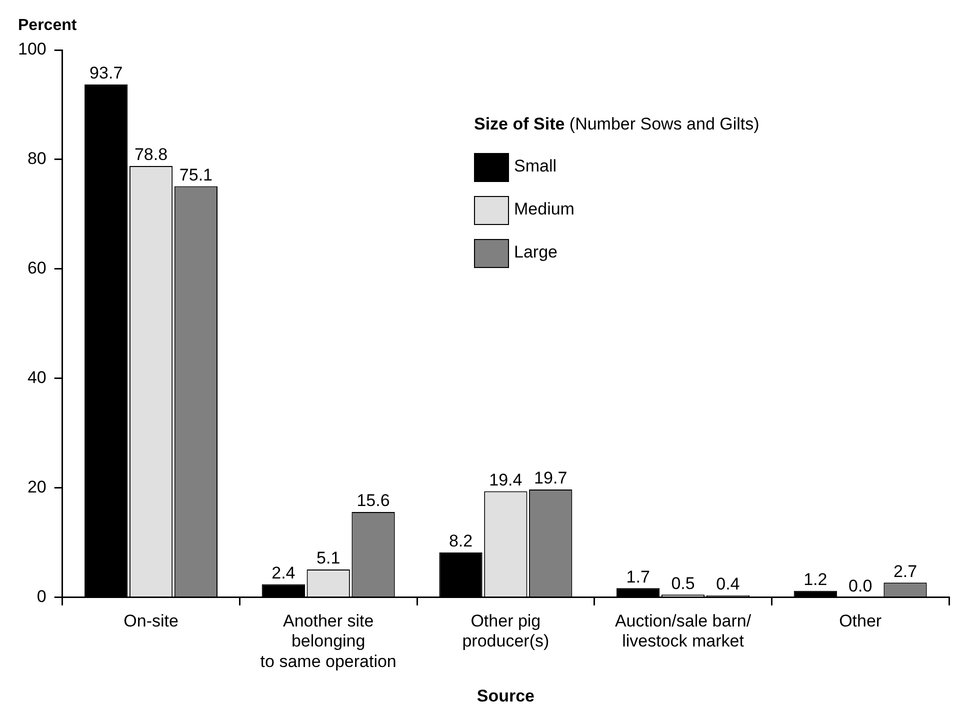 The width and height of the screenshot is (973, 717). Describe the element at coordinates (373, 500) in the screenshot. I see `data-label: 15.6` at that location.